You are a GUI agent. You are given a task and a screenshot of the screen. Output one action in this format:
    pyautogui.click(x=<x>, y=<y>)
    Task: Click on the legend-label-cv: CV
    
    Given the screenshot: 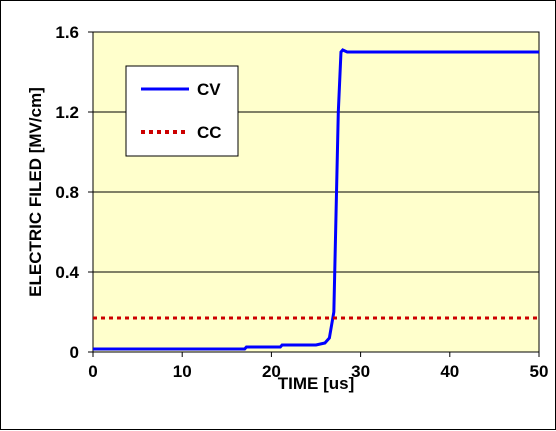 What is the action you would take?
    pyautogui.click(x=209, y=89)
    